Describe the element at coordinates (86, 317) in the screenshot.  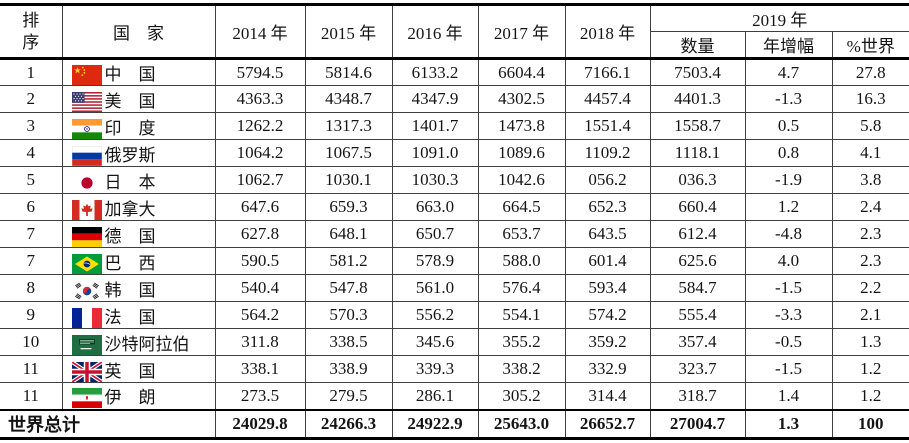
I see `flag-france-icon` at that location.